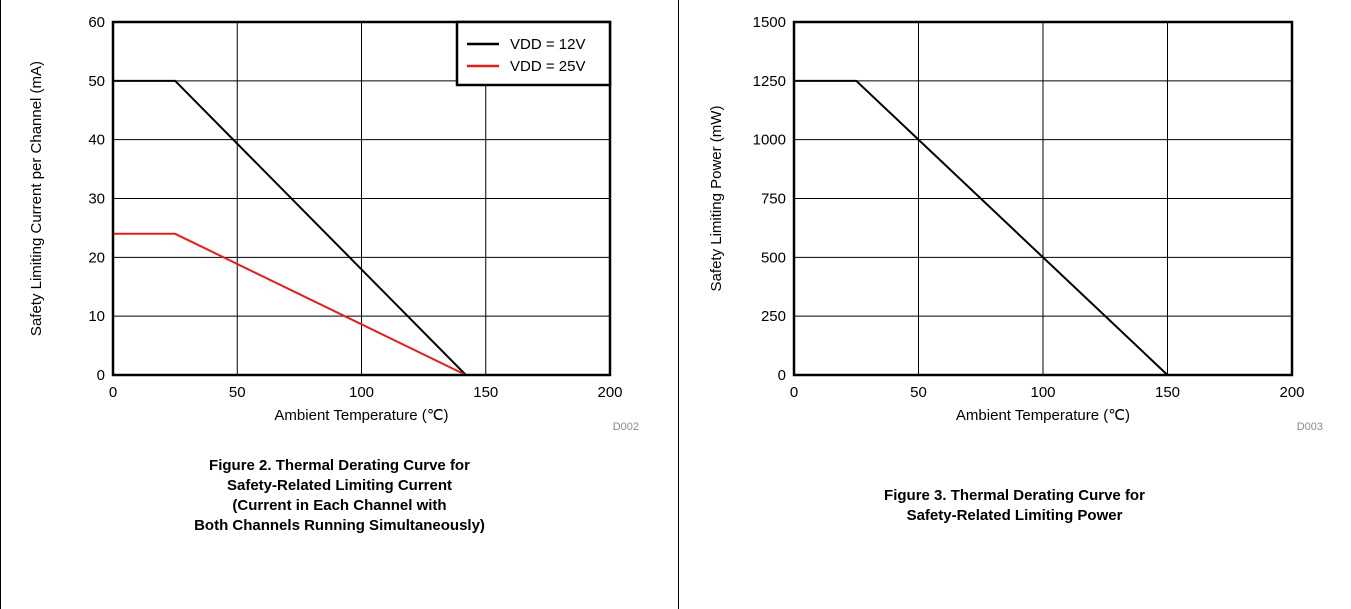 Image resolution: width=1351 pixels, height=609 pixels. Describe the element at coordinates (96, 140) in the screenshot. I see `y-tick-label: 40` at that location.